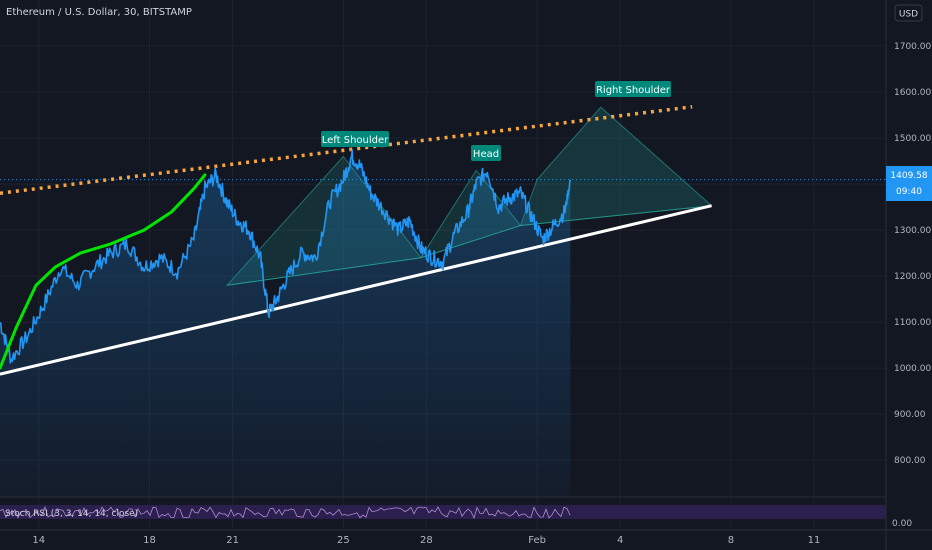  I want to click on stoch-rsi-pane: Stoch RSI (3, 3, 14, 14, close), so click(443, 512).